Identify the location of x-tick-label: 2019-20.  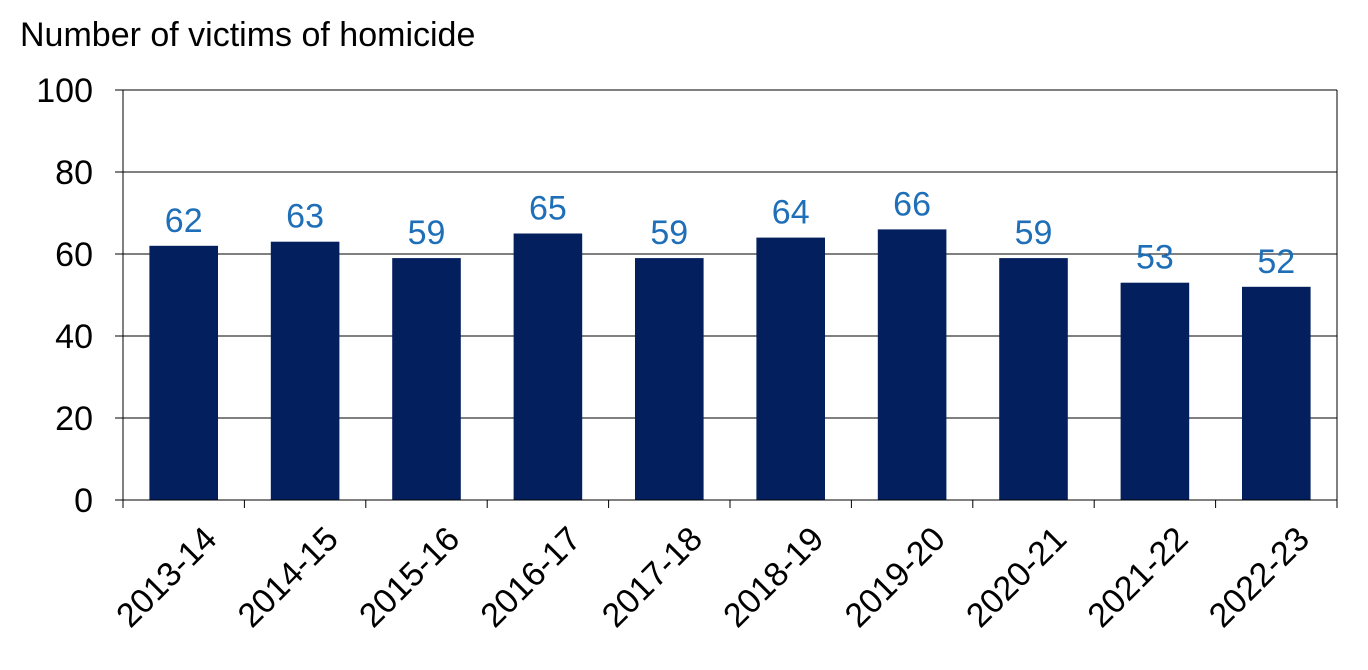
(895, 577).